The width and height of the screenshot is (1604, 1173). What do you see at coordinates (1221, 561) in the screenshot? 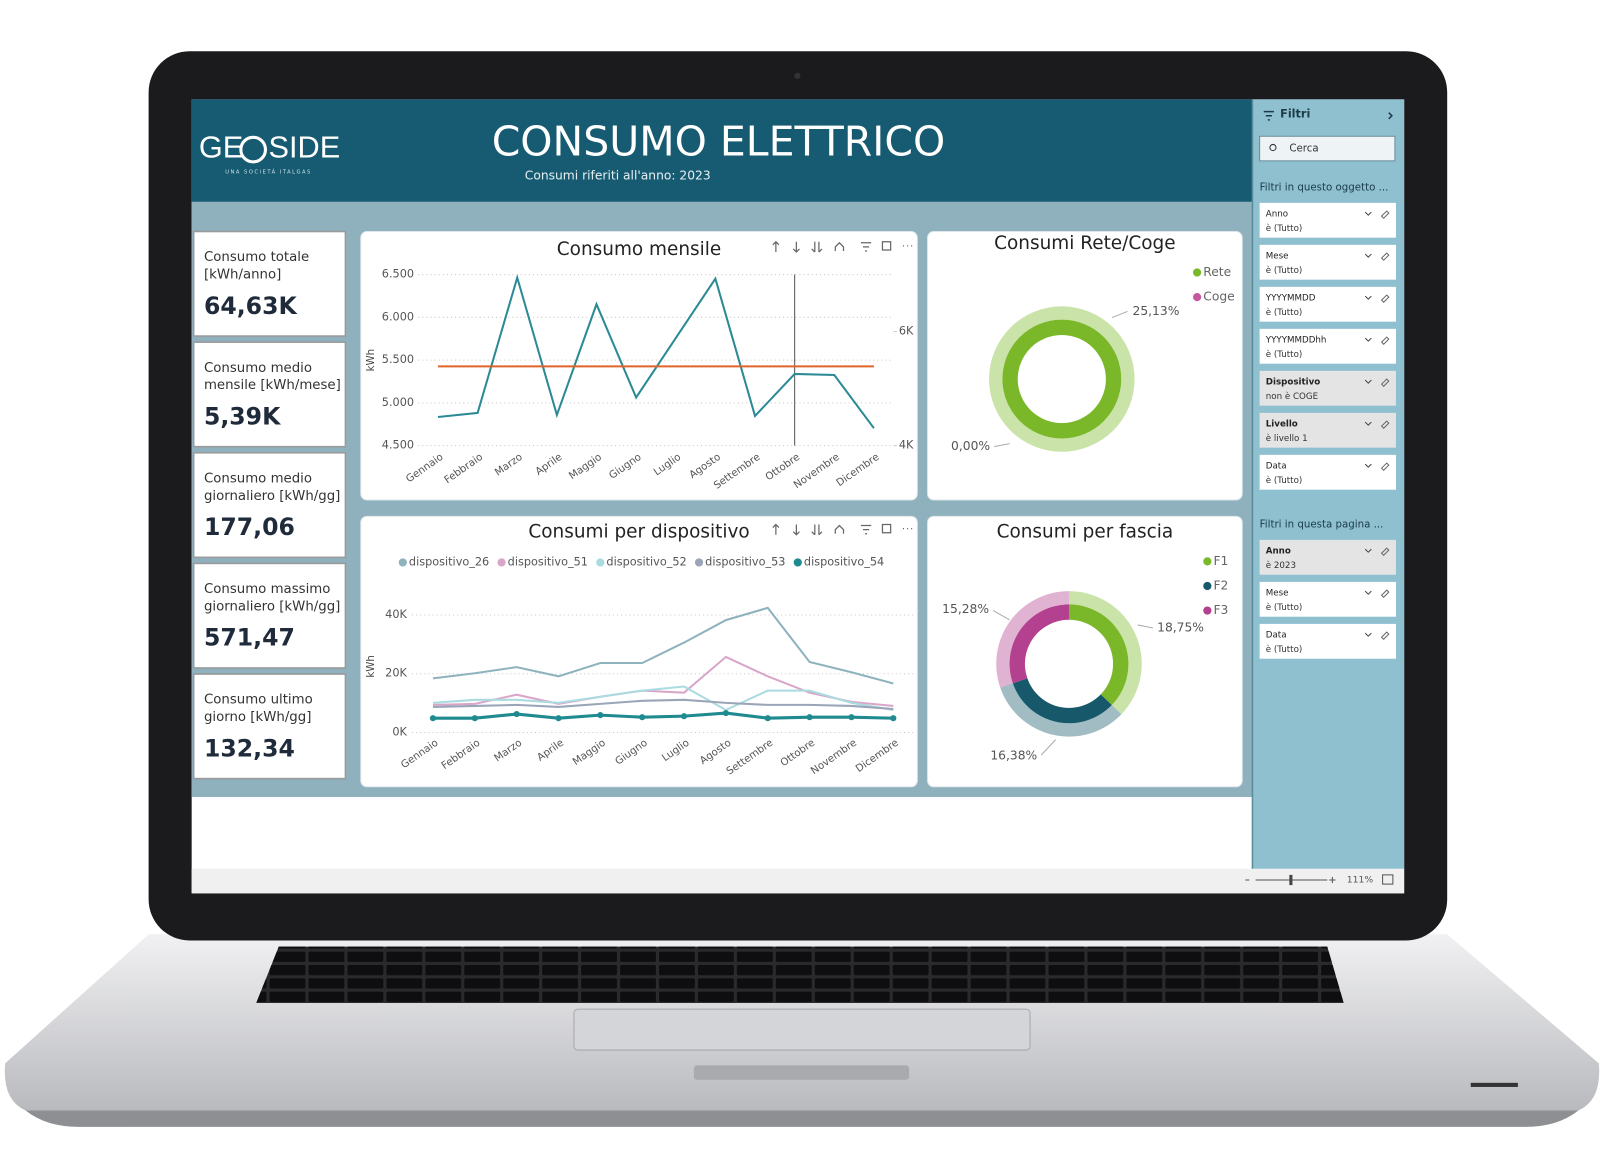
I see `legend-label: F1` at bounding box center [1221, 561].